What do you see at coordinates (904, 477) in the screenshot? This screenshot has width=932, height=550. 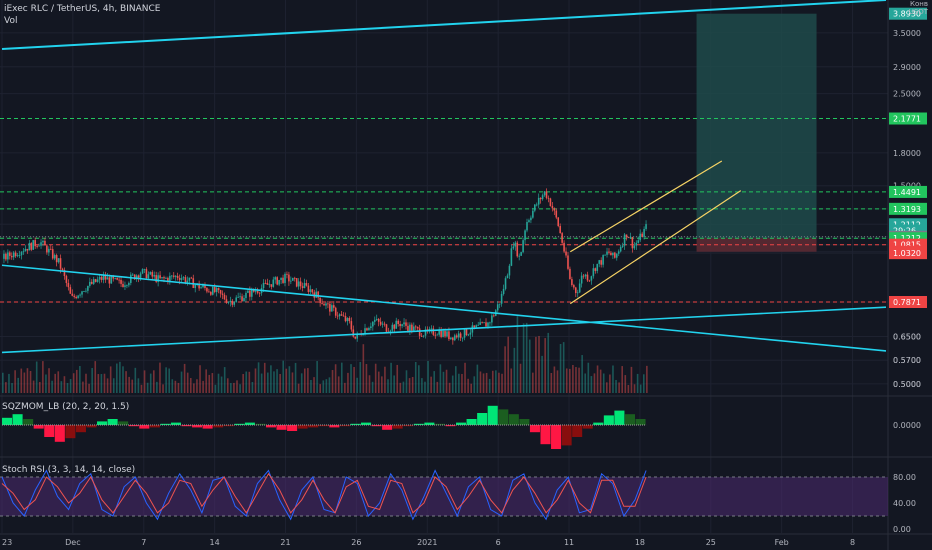 I see `stoch-tick-label: 80.00` at bounding box center [904, 477].